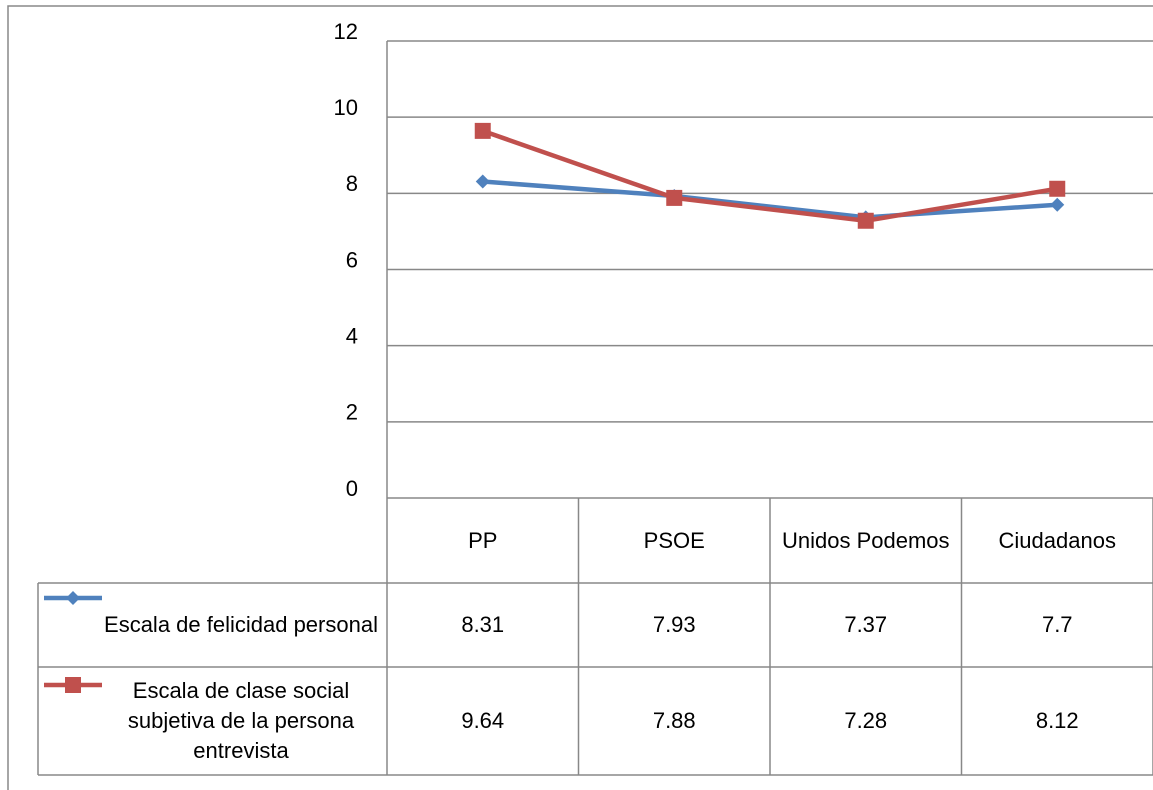  I want to click on y-tick-label: 6, so click(352, 259).